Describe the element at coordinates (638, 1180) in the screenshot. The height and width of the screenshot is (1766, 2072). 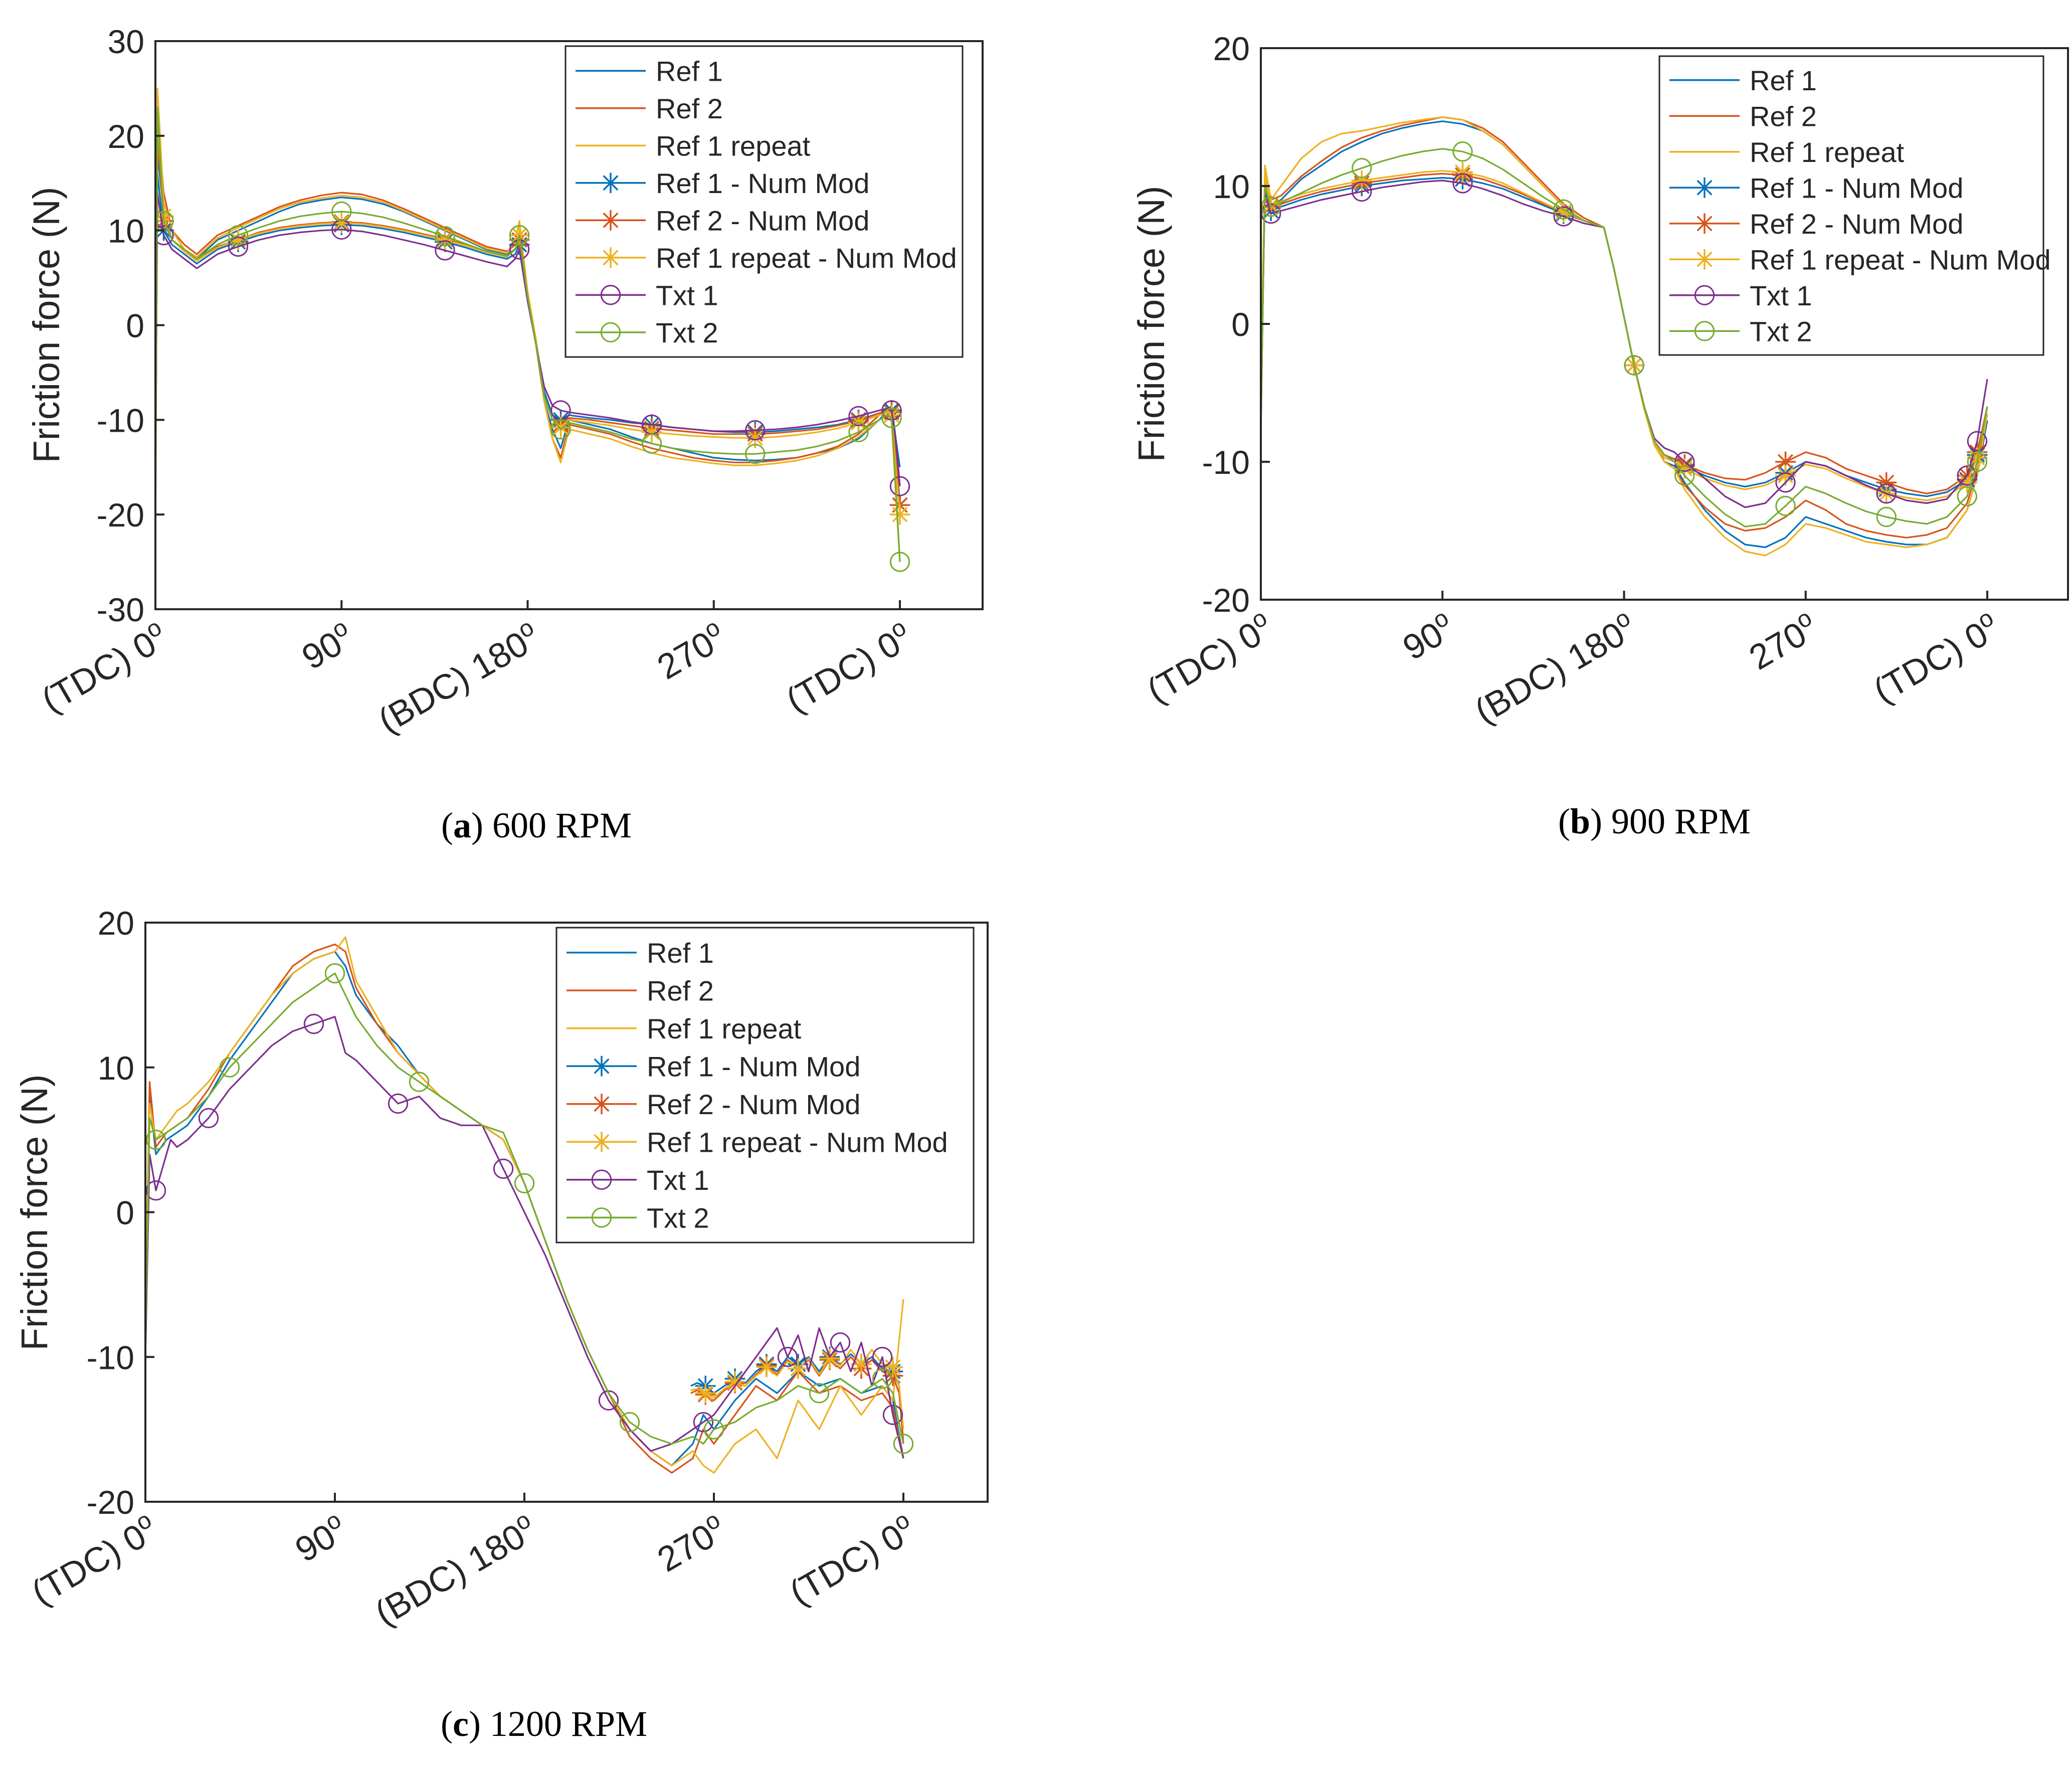
I see `legend-entry: Txt 1` at that location.